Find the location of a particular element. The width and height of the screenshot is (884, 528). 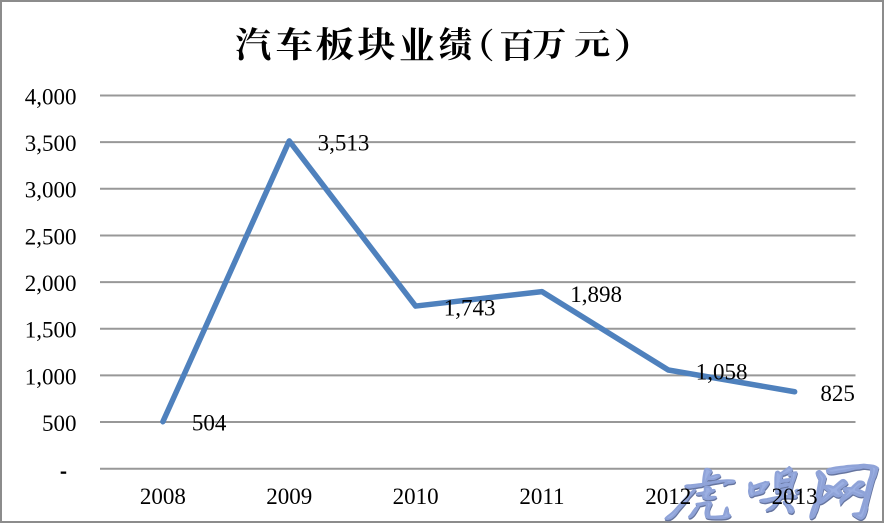

svg-text: 2009 is located at coordinates (289, 496).